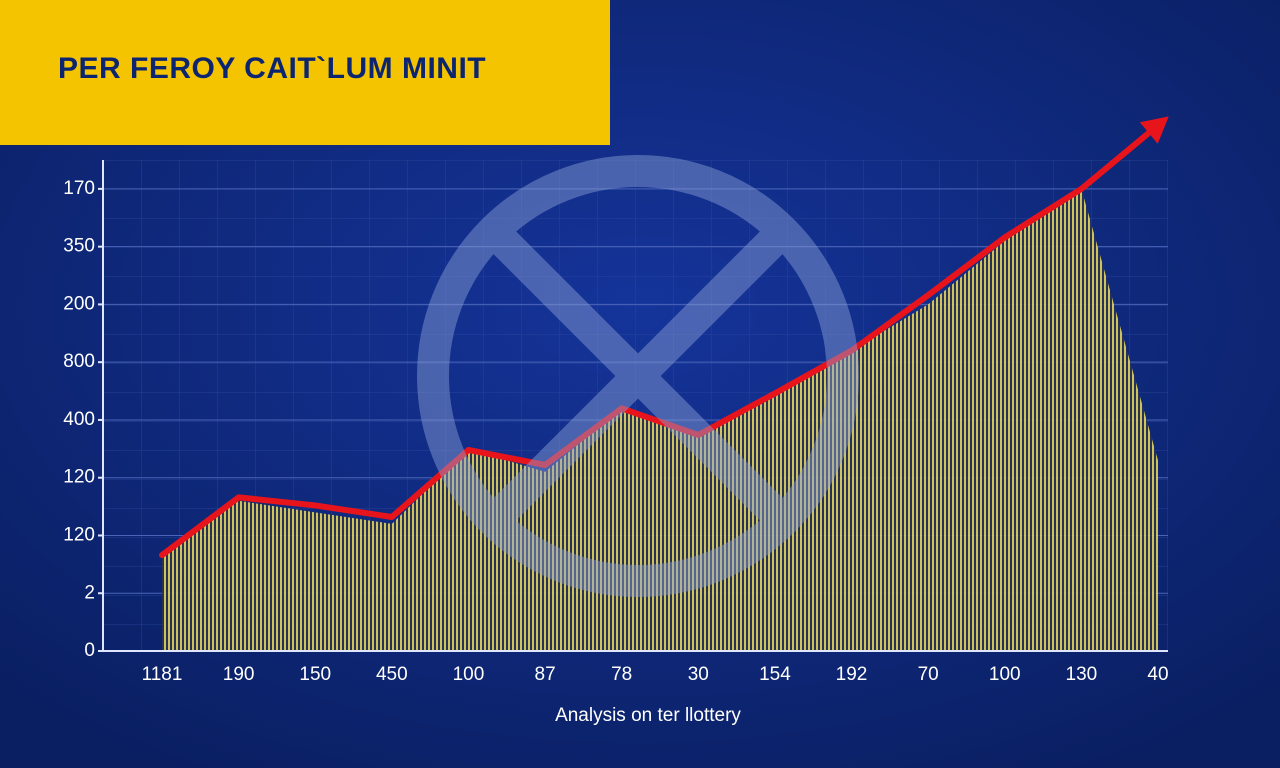 Image resolution: width=1280 pixels, height=768 pixels. I want to click on y-tick-label: 350, so click(79, 246).